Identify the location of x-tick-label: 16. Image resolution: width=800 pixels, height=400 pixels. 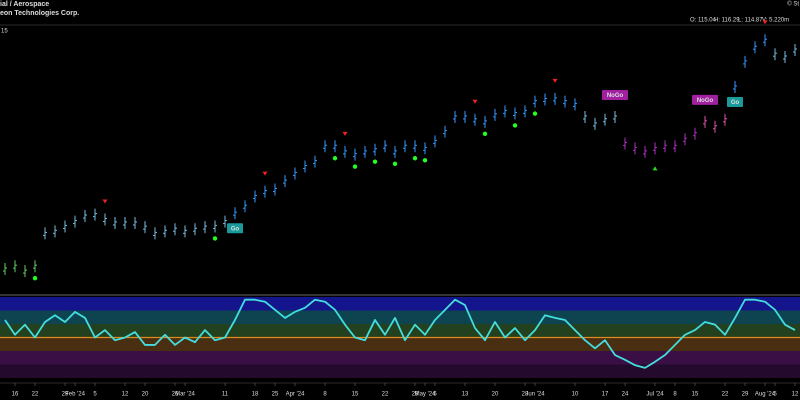
(15, 395).